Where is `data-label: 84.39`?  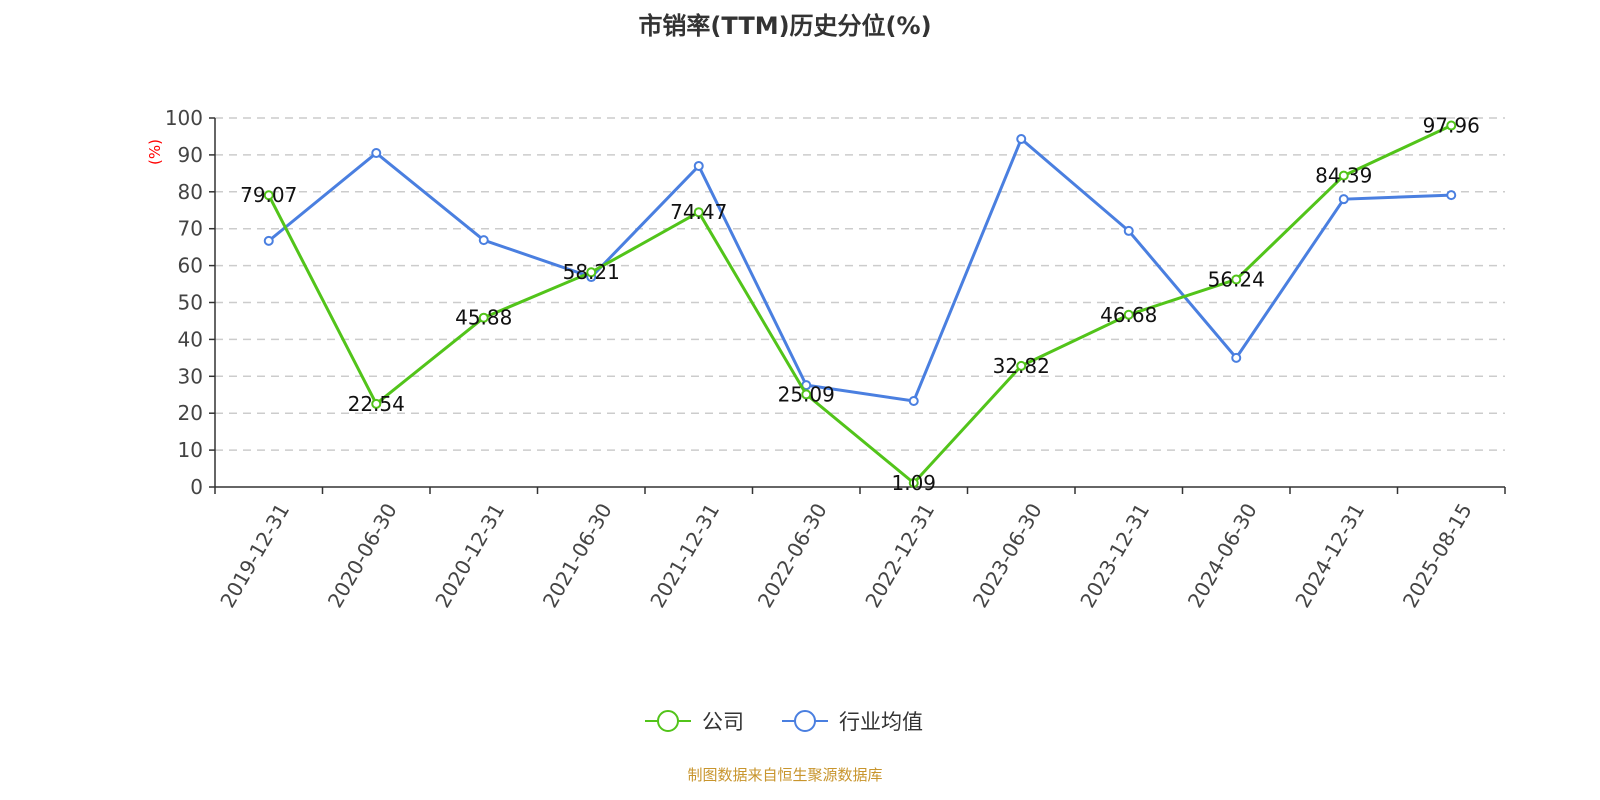 data-label: 84.39 is located at coordinates (1343, 176).